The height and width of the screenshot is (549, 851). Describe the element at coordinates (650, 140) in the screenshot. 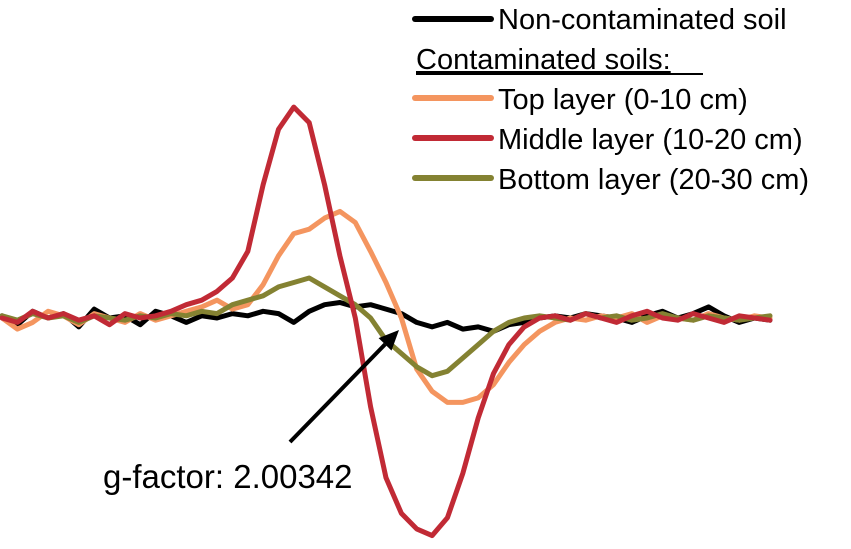

I see `legend-label-middle-layer: Middle layer (10-20 cm)` at that location.